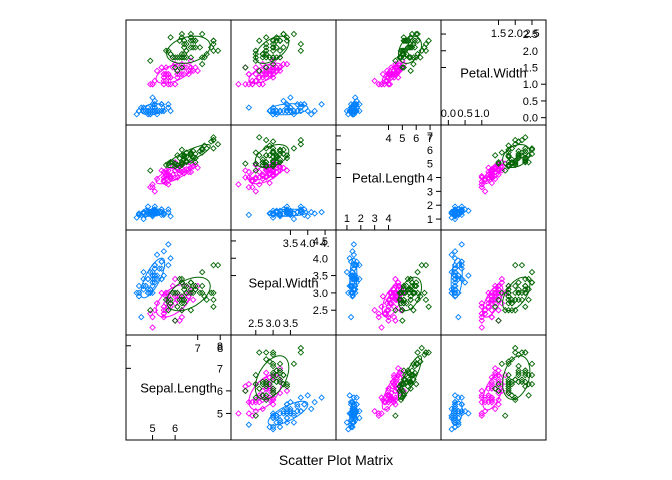 This screenshot has height=480, width=672. Describe the element at coordinates (280, 178) in the screenshot. I see `panel-Sepal.Width-vs-Petal.Length` at that location.